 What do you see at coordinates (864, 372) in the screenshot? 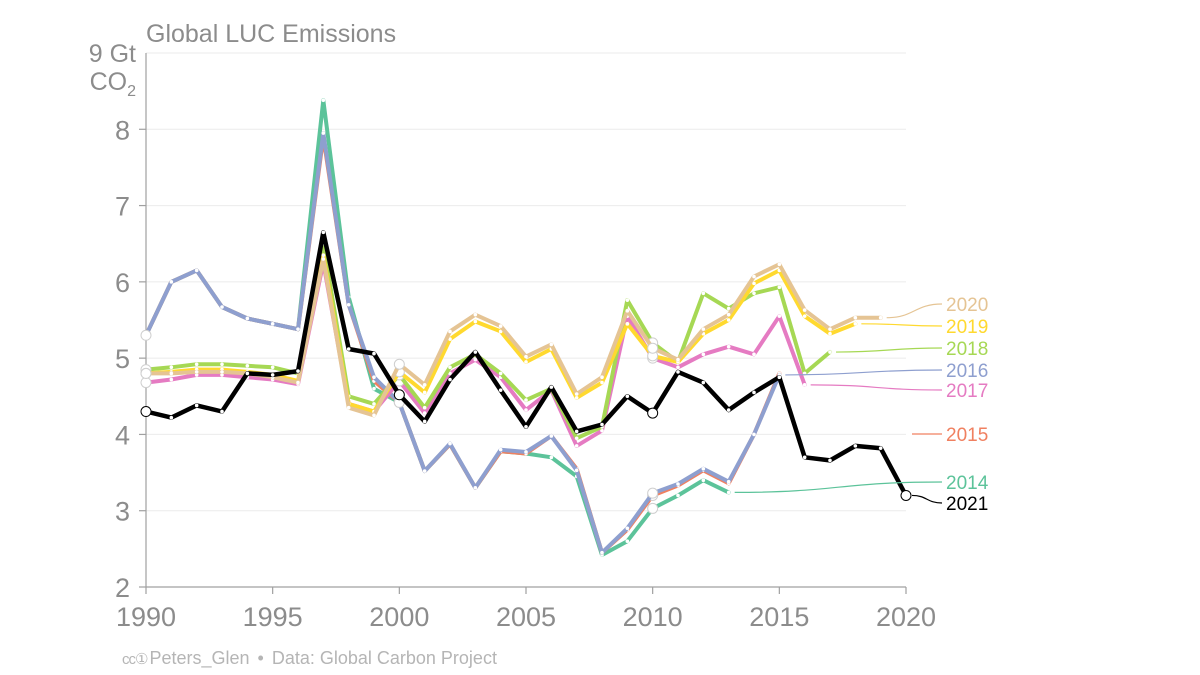
I see `legend-leader-2016` at bounding box center [864, 372].